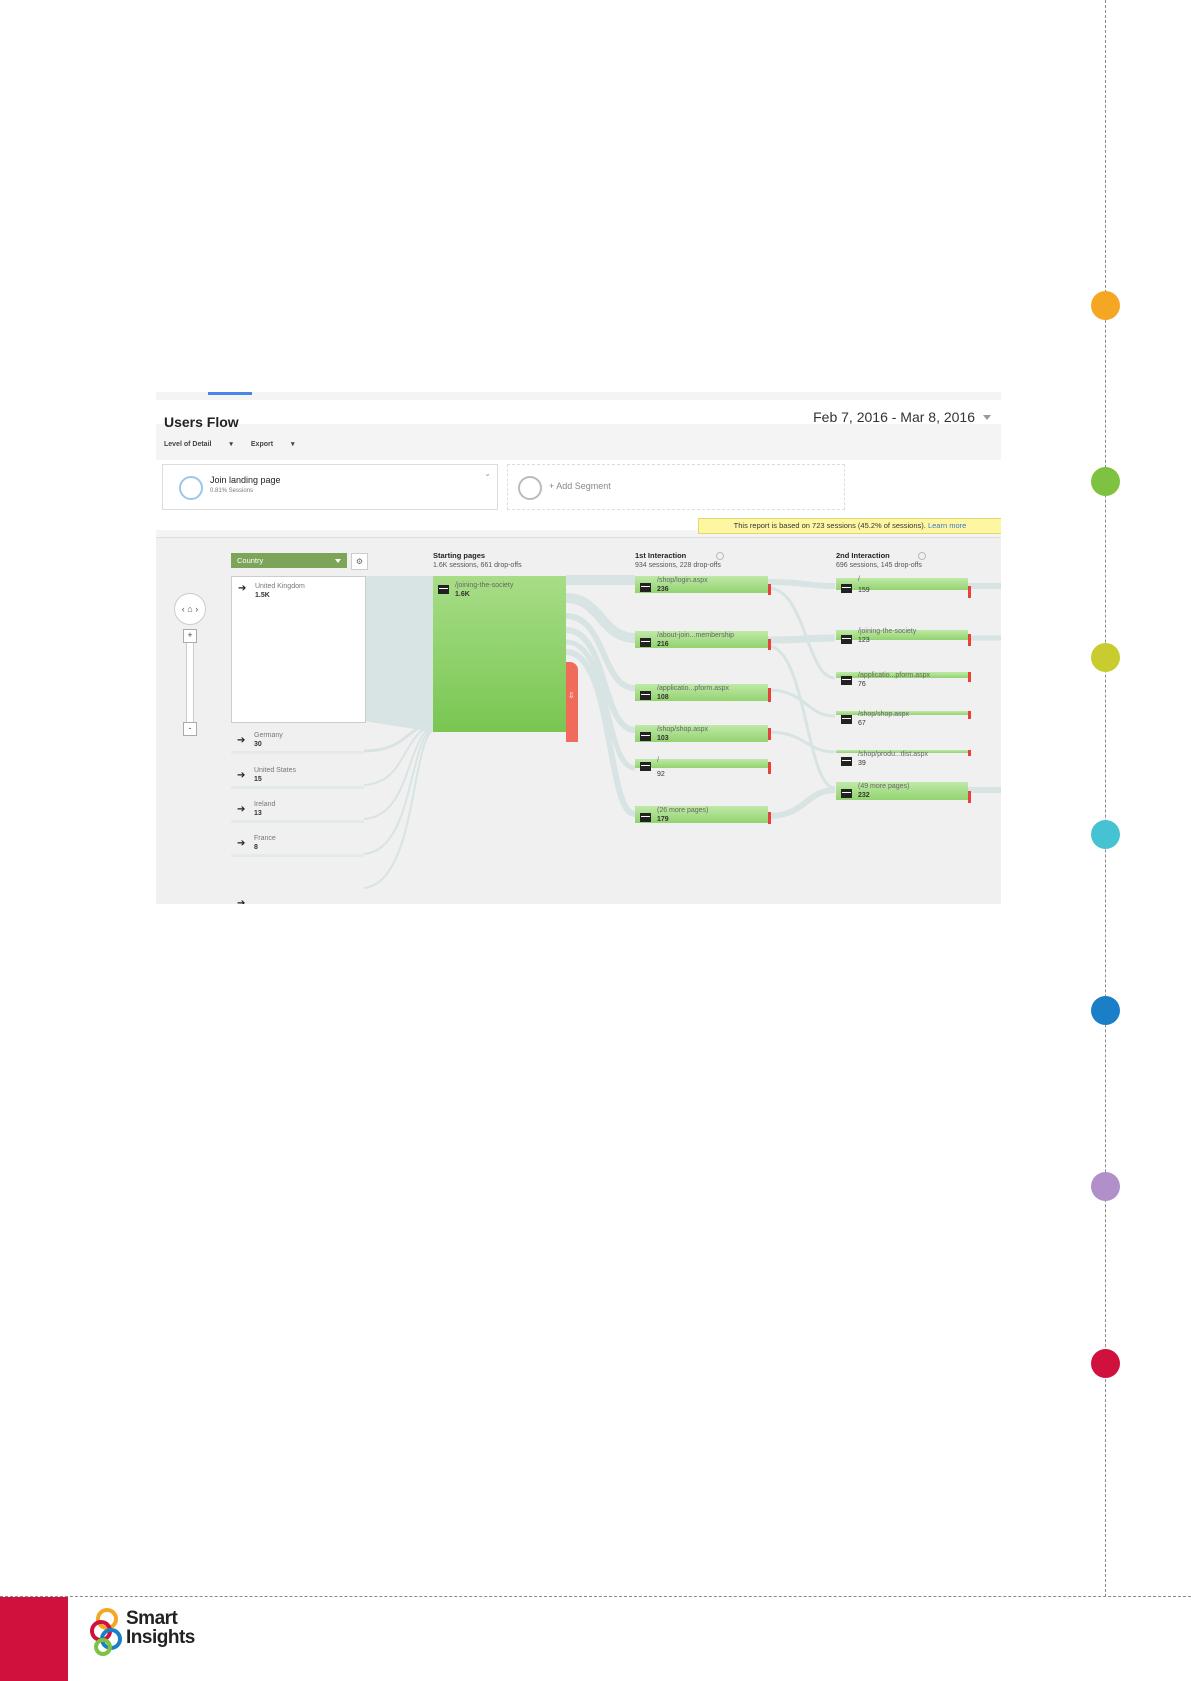  What do you see at coordinates (232, 491) in the screenshot?
I see `segment-sub: 0.81% Sessions` at bounding box center [232, 491].